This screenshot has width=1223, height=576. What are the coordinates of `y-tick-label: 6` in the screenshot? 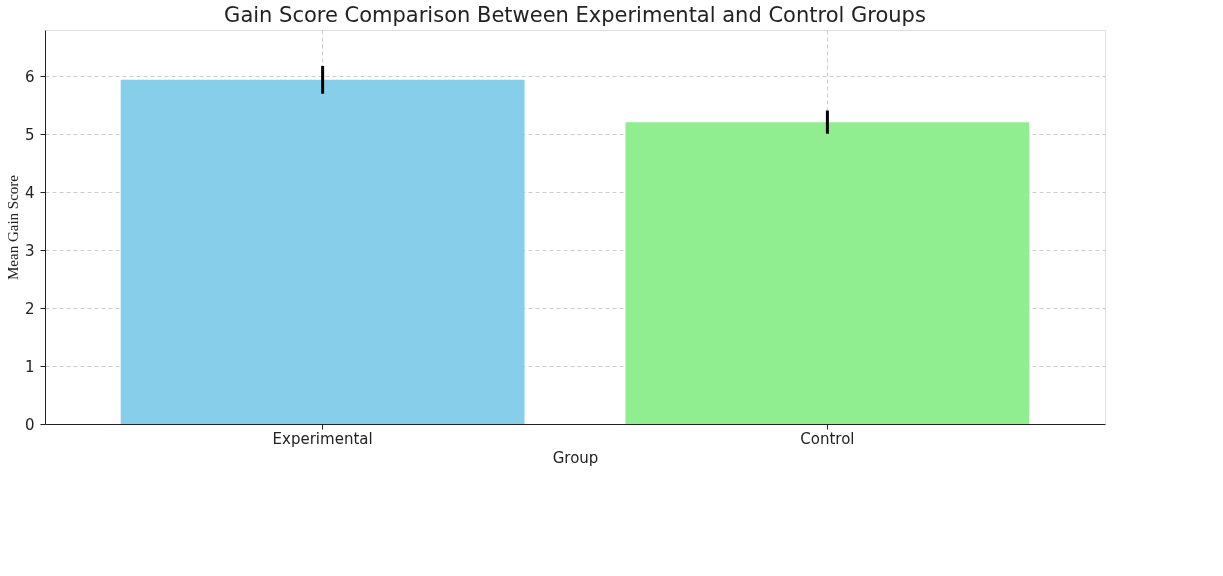 It's located at (29, 76).